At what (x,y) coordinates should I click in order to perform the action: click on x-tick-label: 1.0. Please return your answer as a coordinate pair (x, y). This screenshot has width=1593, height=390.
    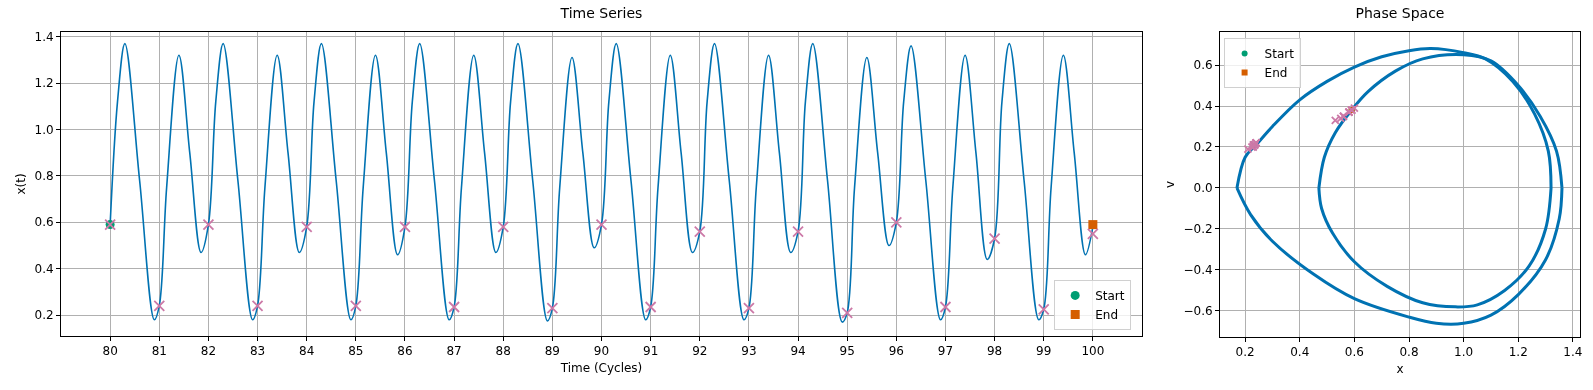
    Looking at the image, I should click on (1464, 352).